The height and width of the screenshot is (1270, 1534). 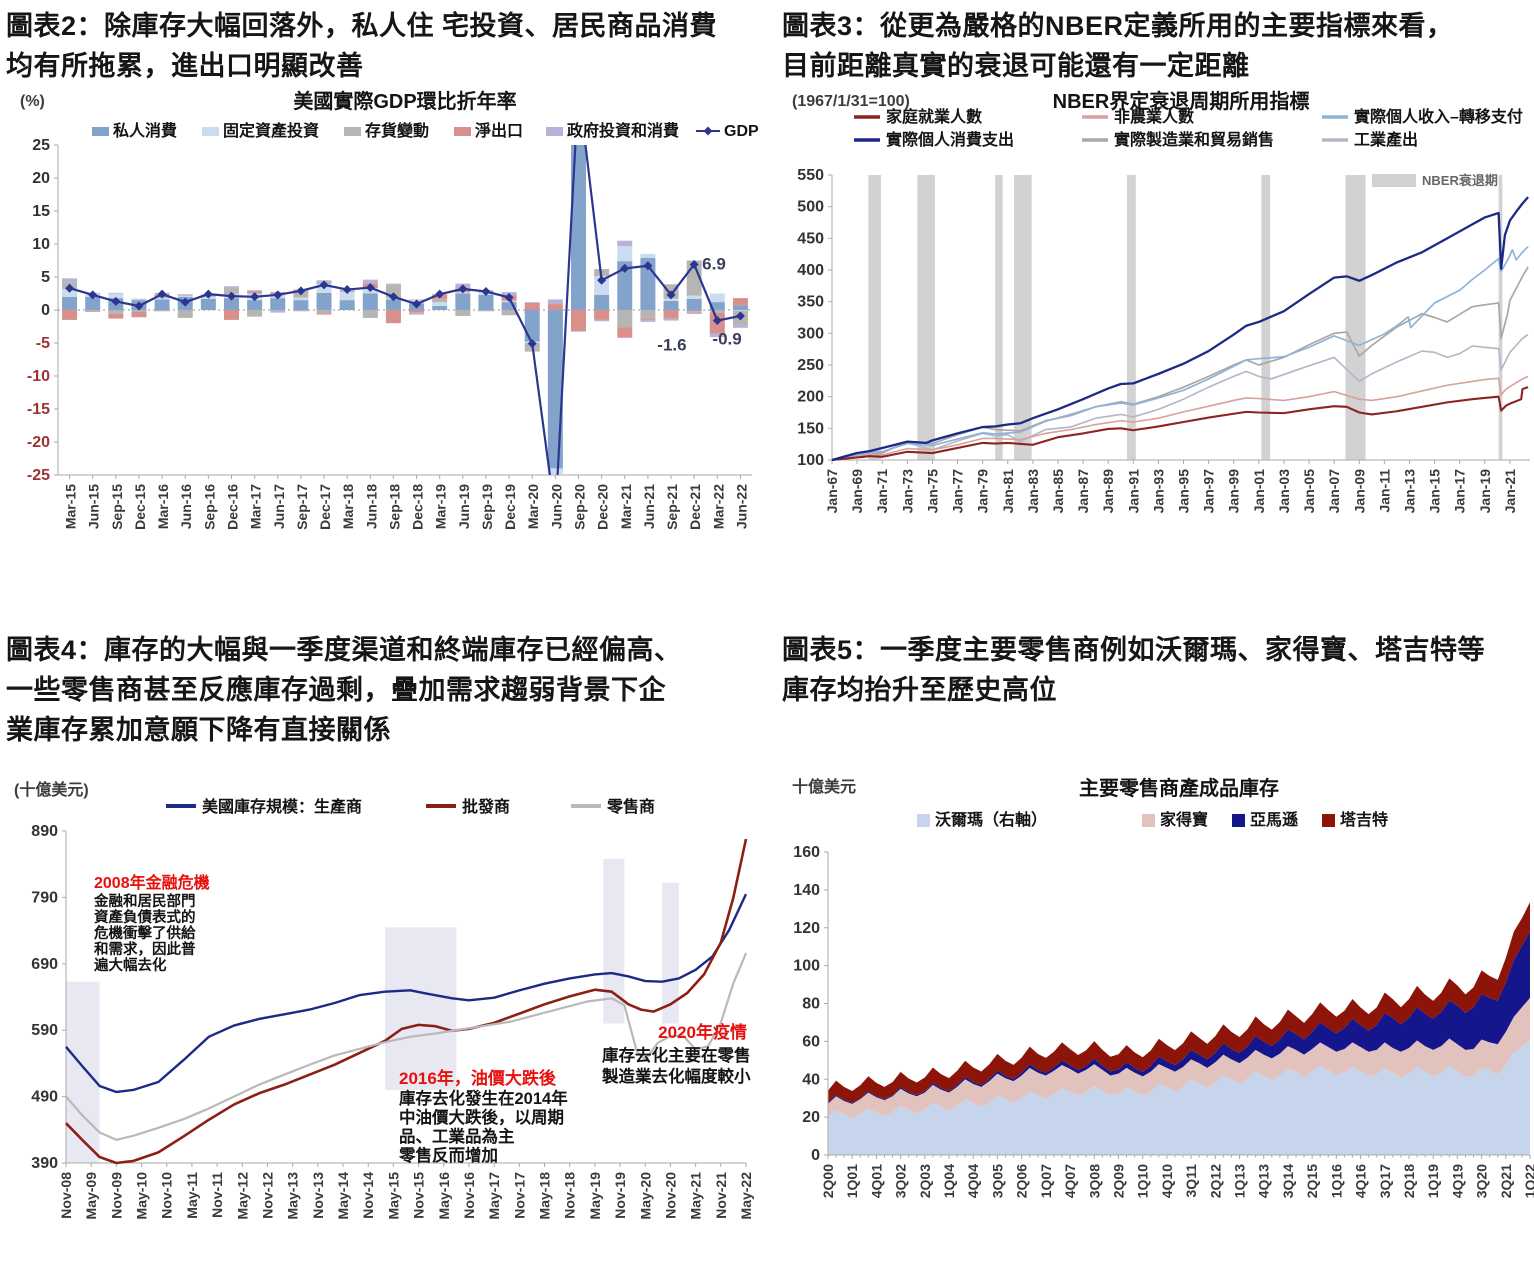 I want to click on svg-text: Sep-17, so click(x=302, y=507).